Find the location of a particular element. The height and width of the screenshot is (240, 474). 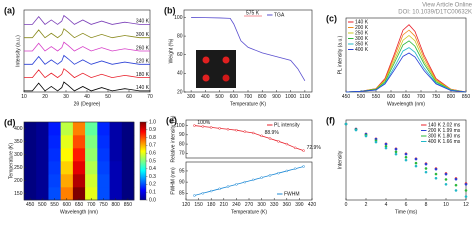

x-tick-label: 270 is located at coordinates (249, 205).